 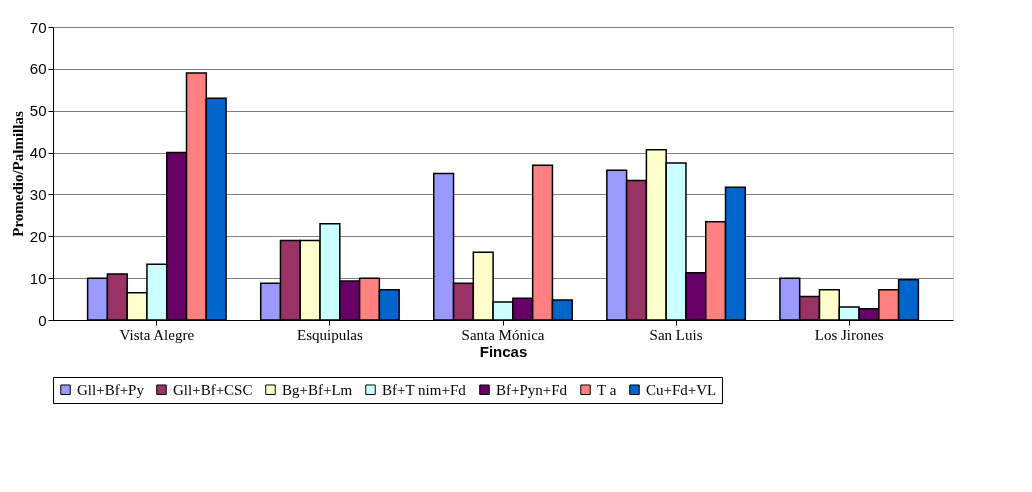 I want to click on y-axis-title: Promedio/Palmillas, so click(x=17, y=174).